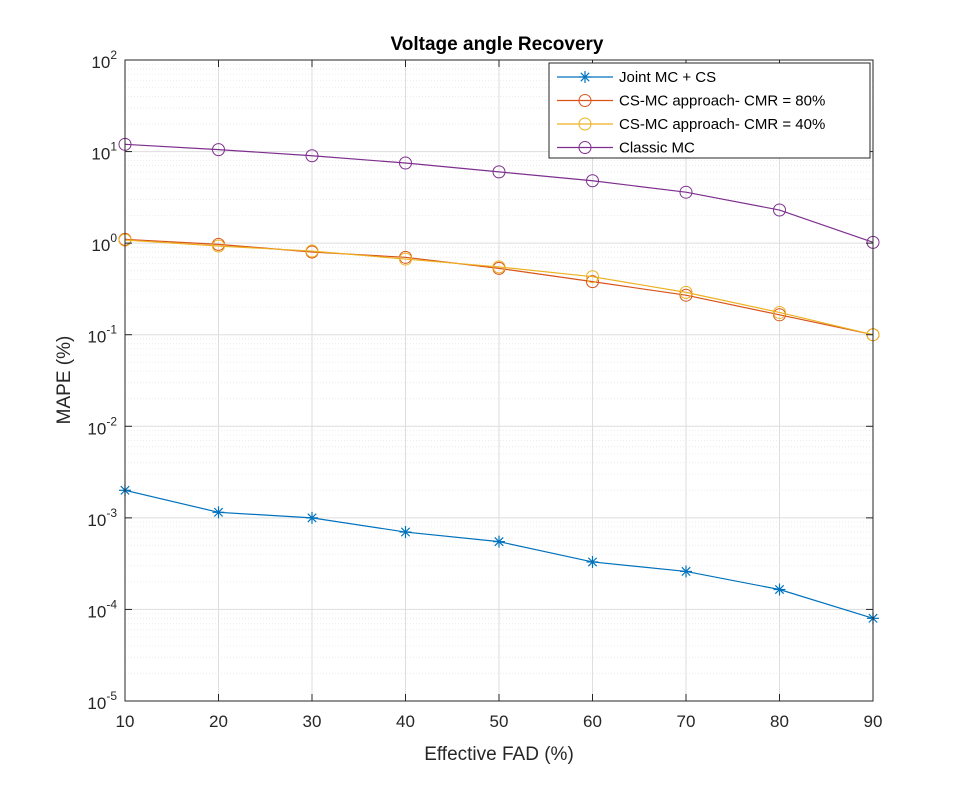 This screenshot has height=786, width=965. I want to click on x-tick-label: 20, so click(218, 721).